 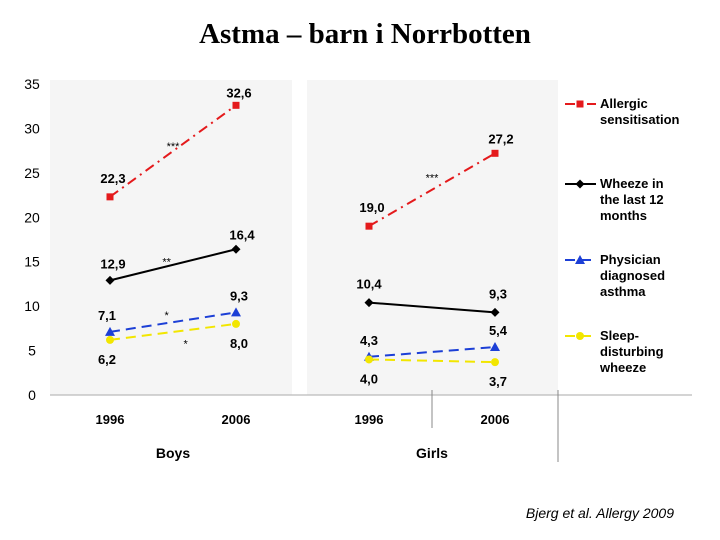 I want to click on y-tick-label: 10, so click(x=32, y=306).